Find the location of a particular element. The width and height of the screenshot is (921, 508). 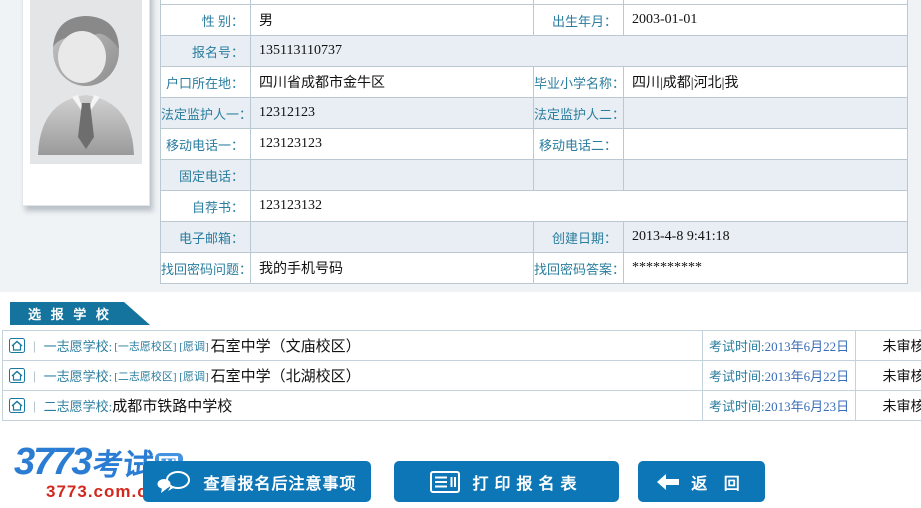

guardian2-value is located at coordinates (765, 113).